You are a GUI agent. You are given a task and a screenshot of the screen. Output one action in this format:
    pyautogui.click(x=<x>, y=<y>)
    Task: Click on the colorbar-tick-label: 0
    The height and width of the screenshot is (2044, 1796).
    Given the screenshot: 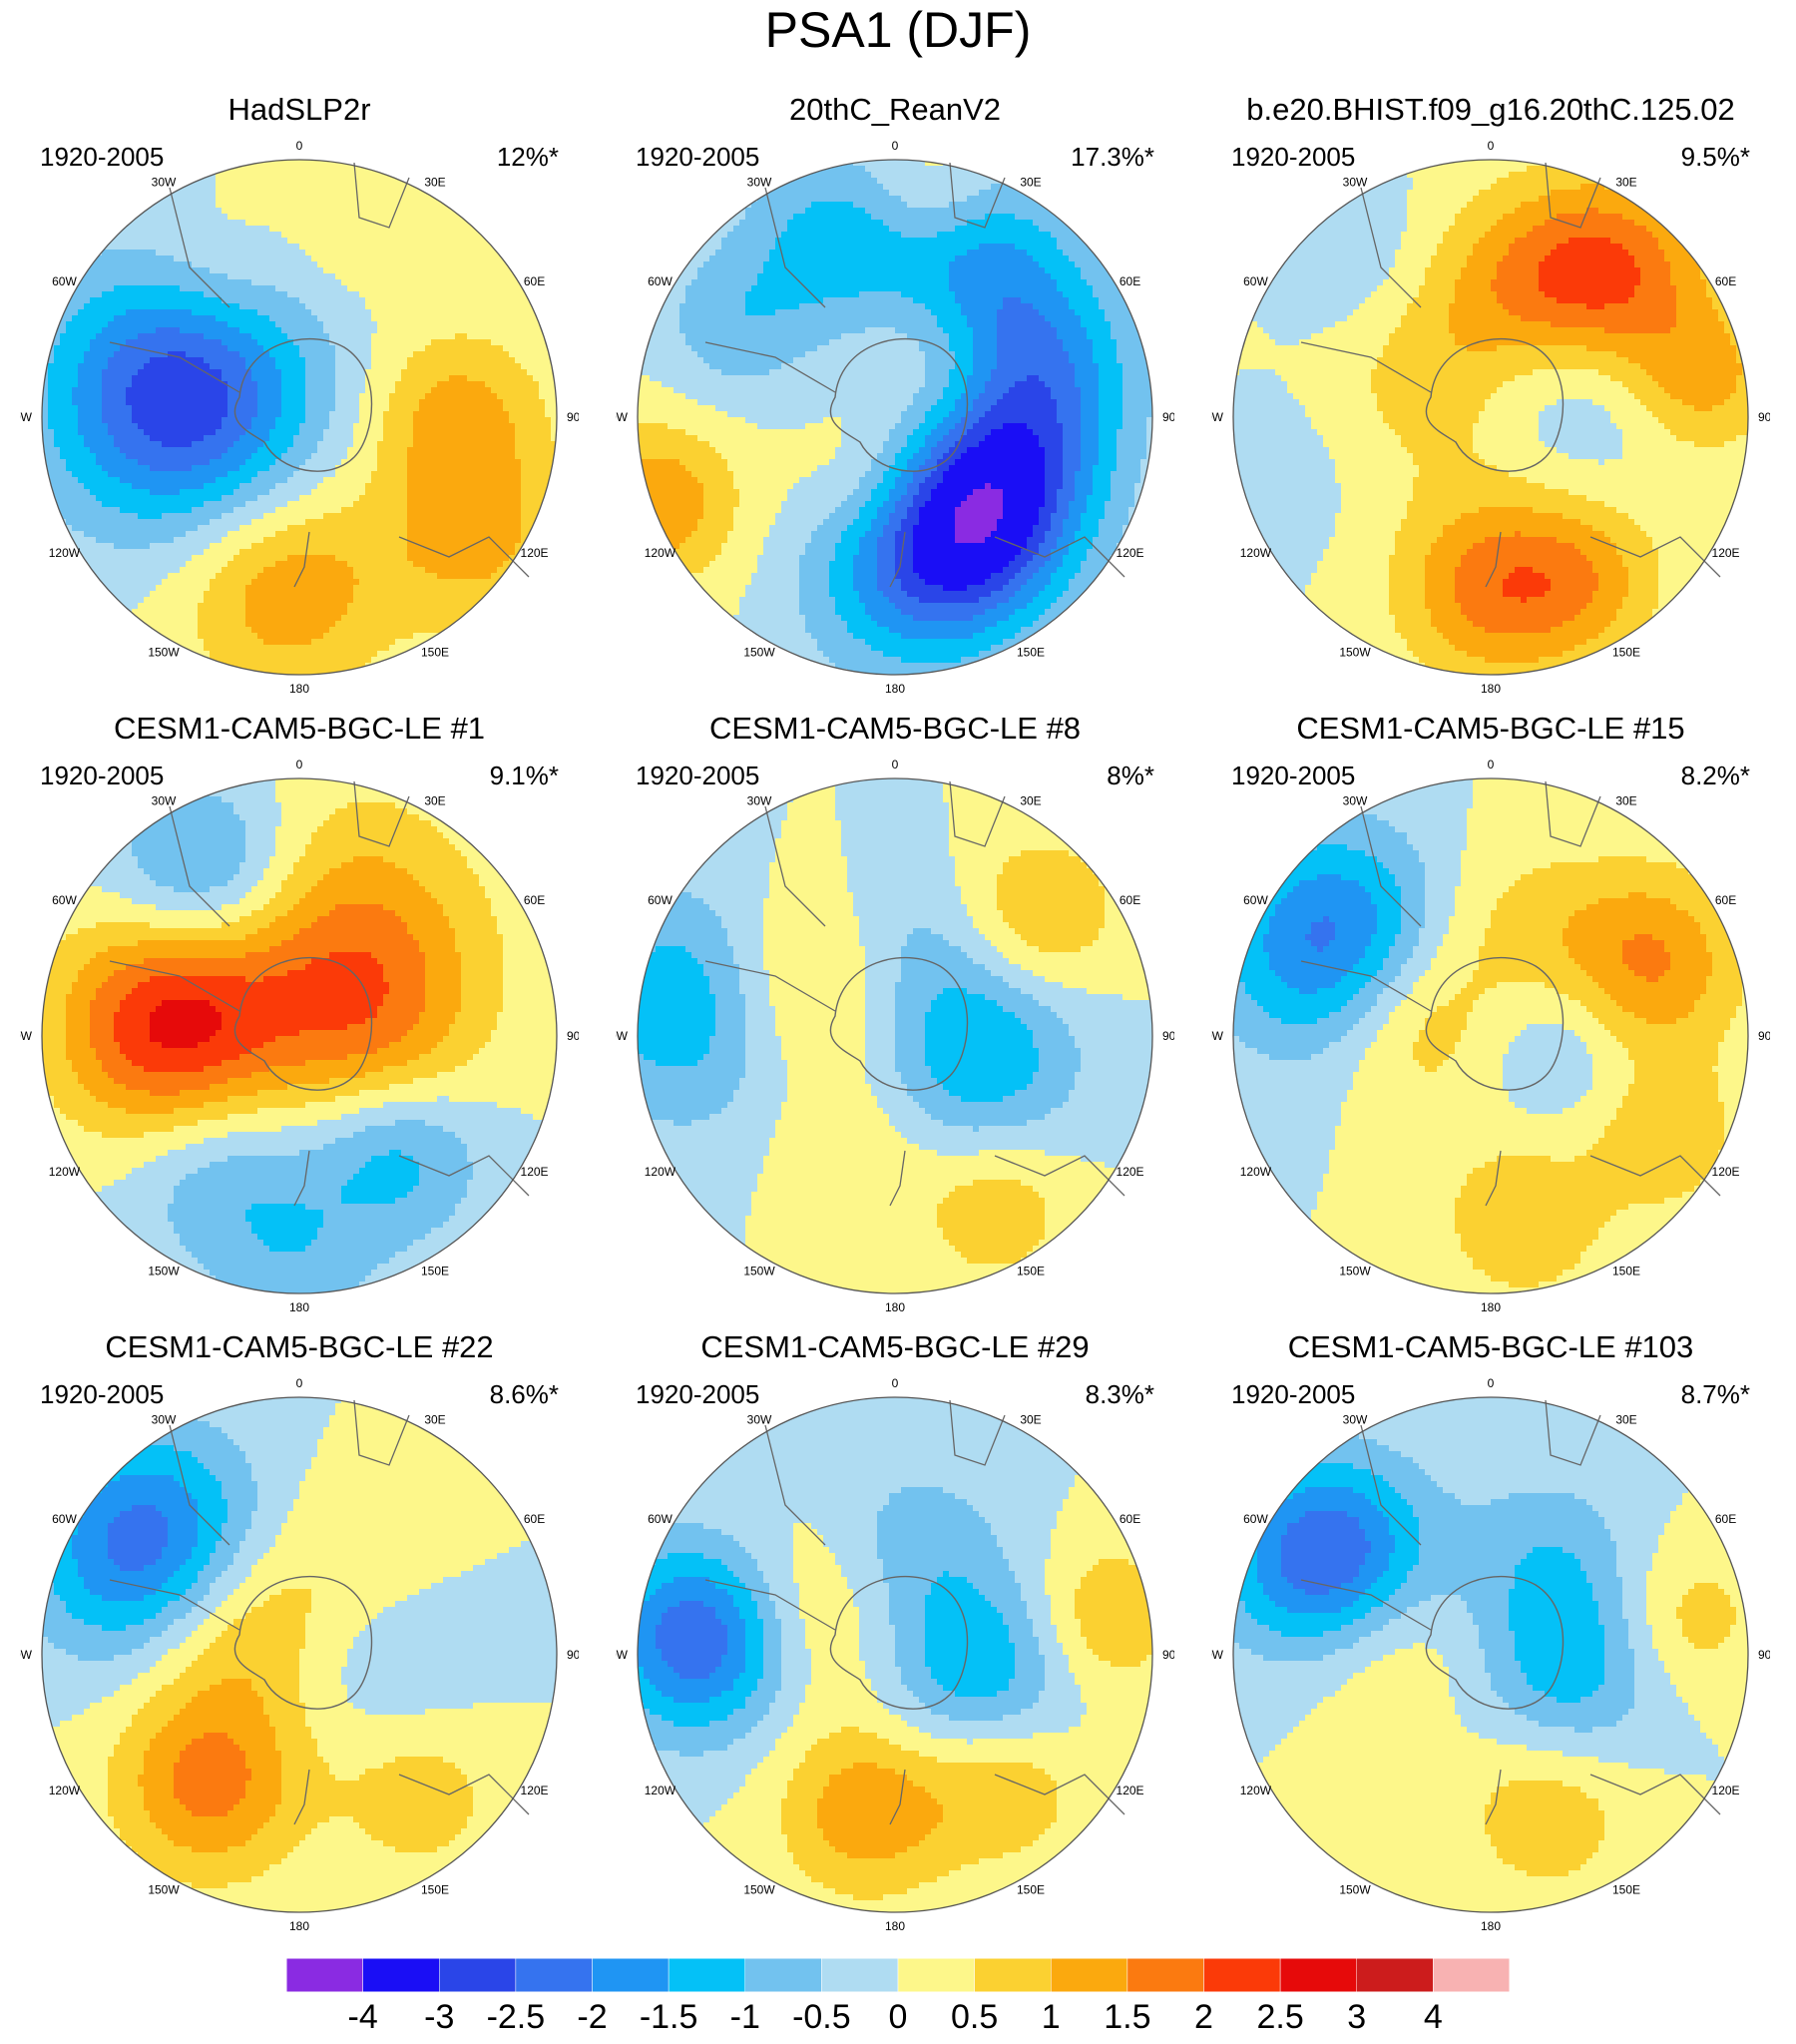 What is the action you would take?
    pyautogui.click(x=898, y=2017)
    